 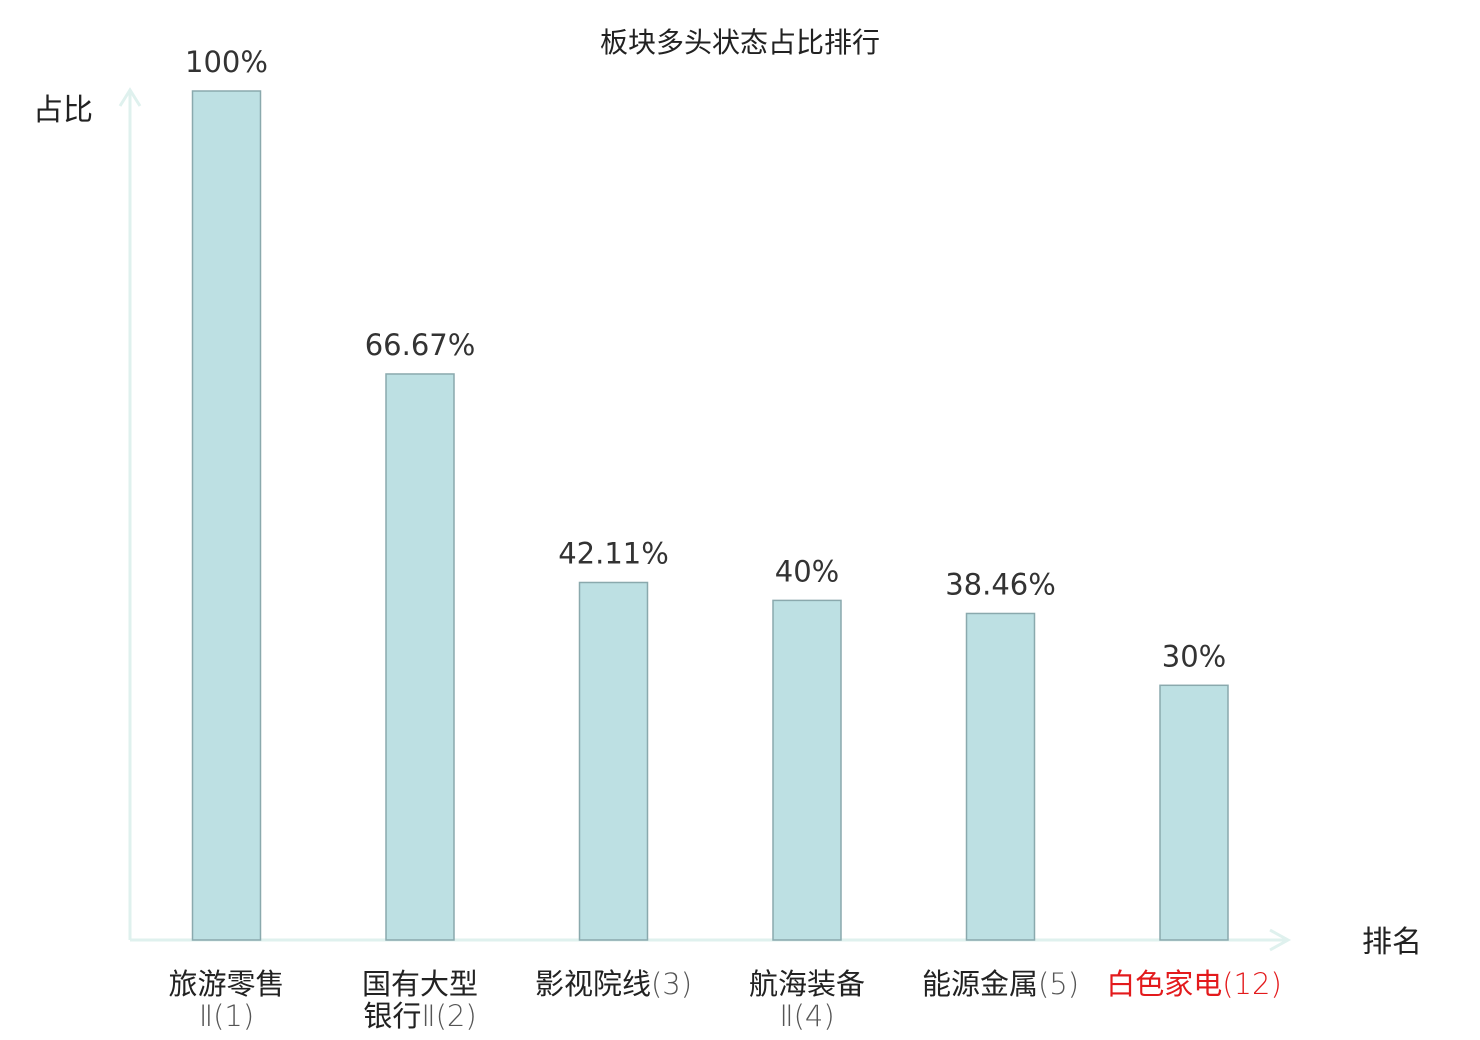 What do you see at coordinates (63, 110) in the screenshot?
I see `y-axis-label: 占比` at bounding box center [63, 110].